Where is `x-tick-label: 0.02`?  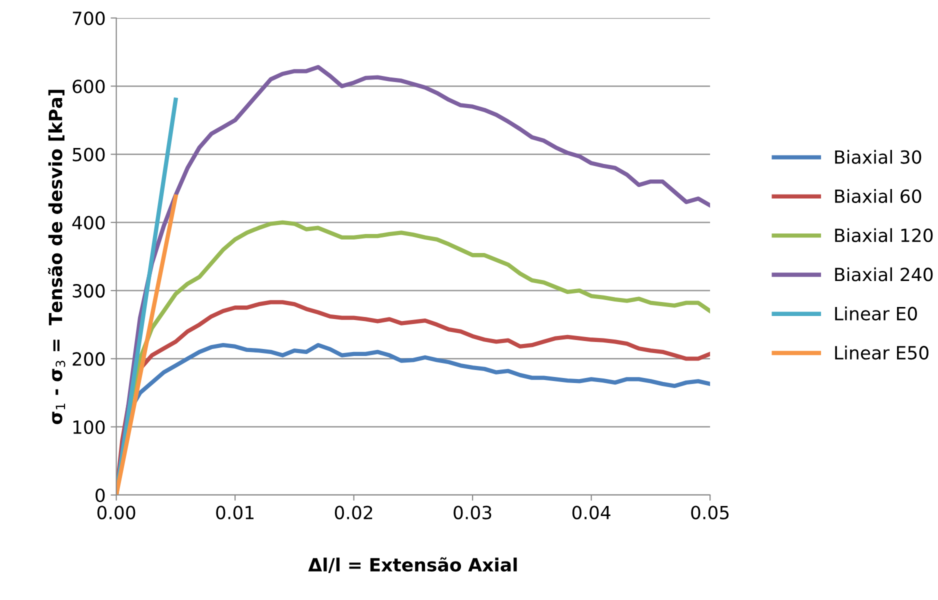 x-tick-label: 0.02 is located at coordinates (353, 513).